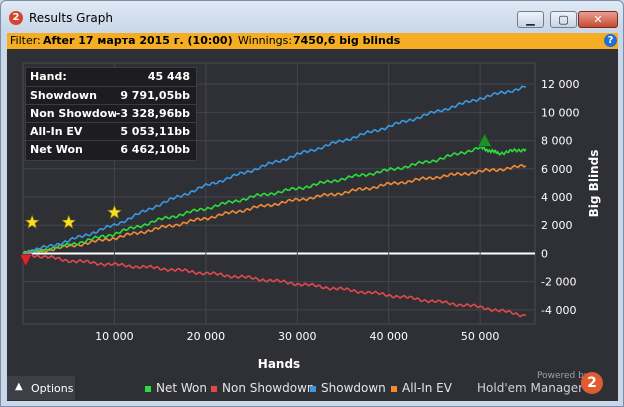 The height and width of the screenshot is (407, 624). What do you see at coordinates (544, 253) in the screenshot?
I see `y-tick-label: 0` at bounding box center [544, 253].